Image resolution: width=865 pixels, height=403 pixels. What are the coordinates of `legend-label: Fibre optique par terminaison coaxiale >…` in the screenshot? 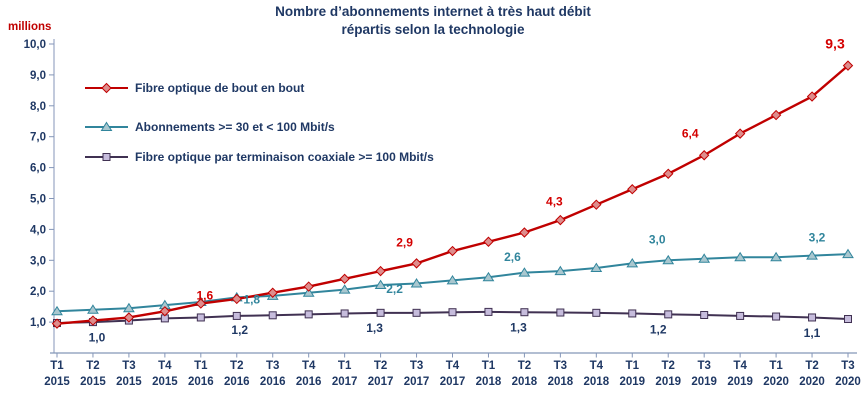 It's located at (284, 157).